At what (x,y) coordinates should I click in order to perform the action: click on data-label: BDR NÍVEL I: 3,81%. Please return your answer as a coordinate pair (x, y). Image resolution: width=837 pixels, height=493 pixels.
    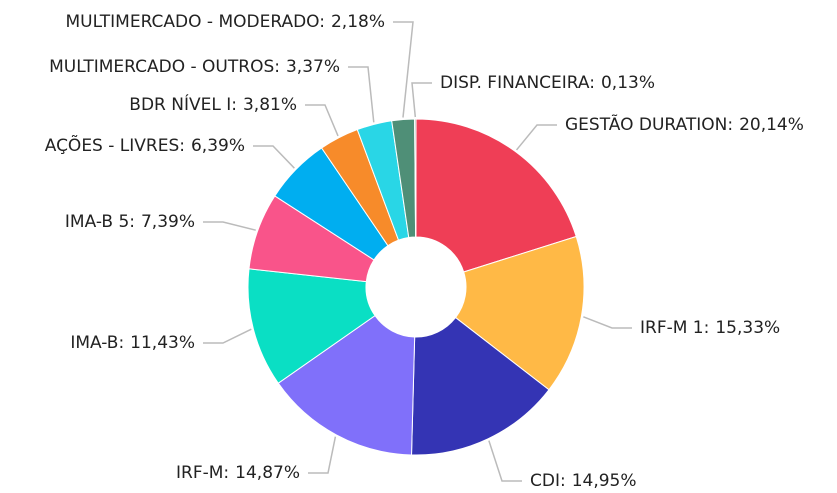
    Looking at the image, I should click on (213, 104).